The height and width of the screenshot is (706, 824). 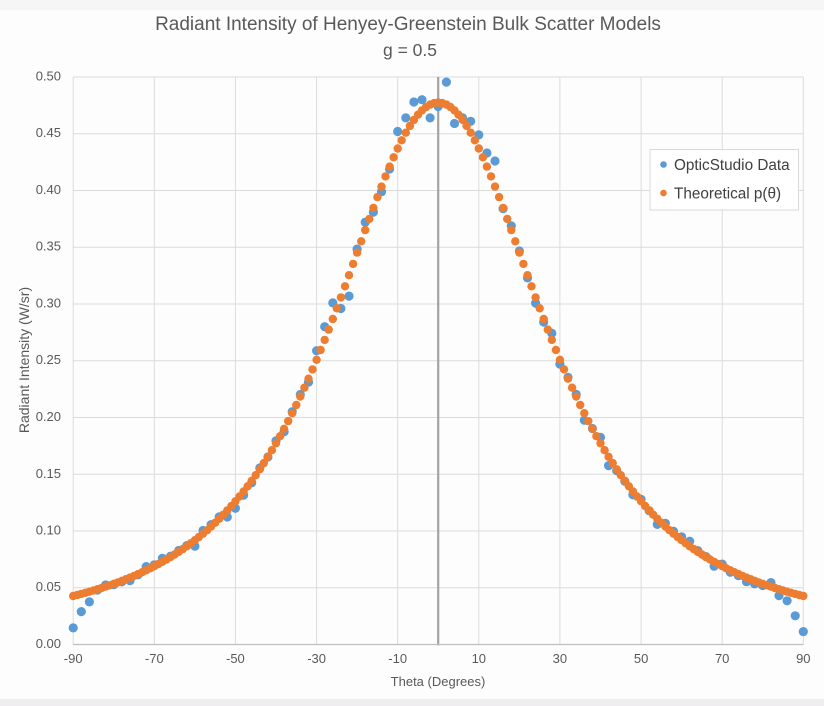 What do you see at coordinates (48, 530) in the screenshot?
I see `svg-text: 0.10` at bounding box center [48, 530].